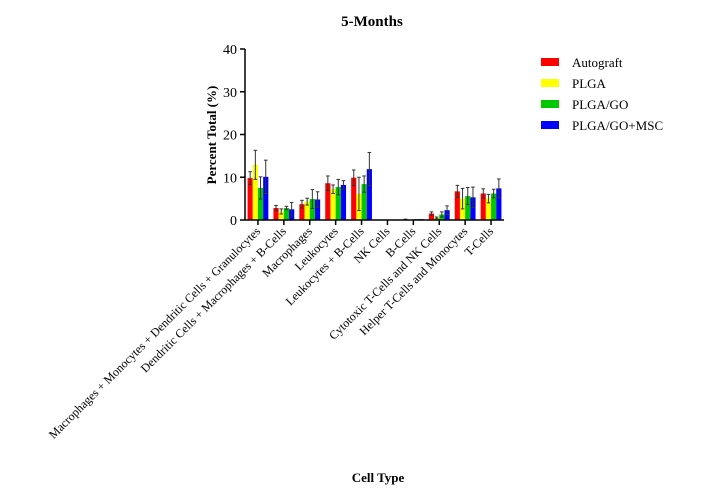  What do you see at coordinates (597, 62) in the screenshot?
I see `legend-label: Autograft` at bounding box center [597, 62].